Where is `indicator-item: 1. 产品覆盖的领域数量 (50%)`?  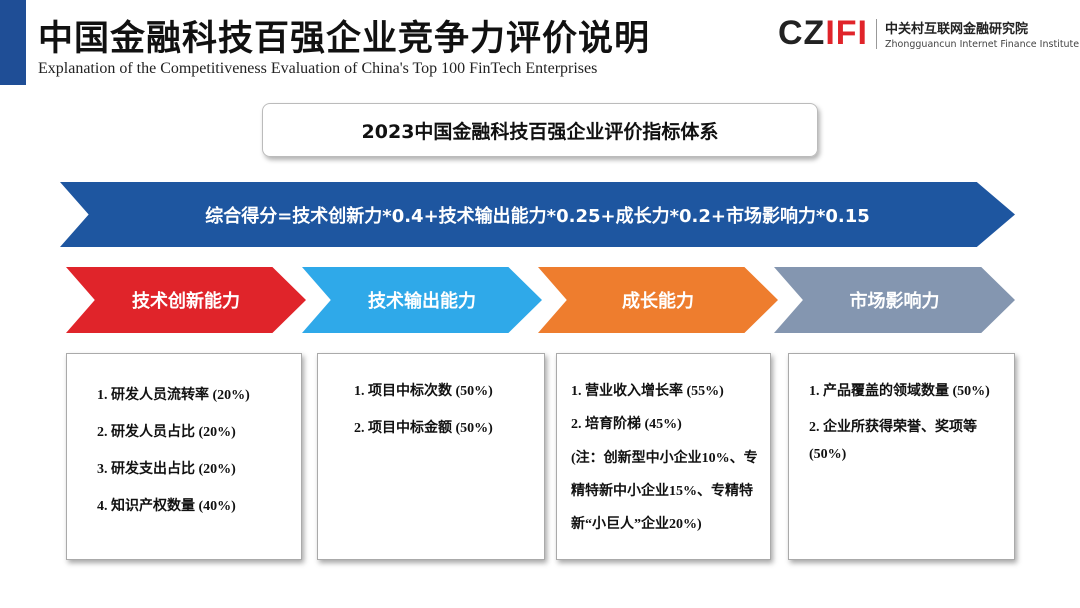
indicator-item: 1. 产品覆盖的领域数量 (50%) is located at coordinates (899, 391).